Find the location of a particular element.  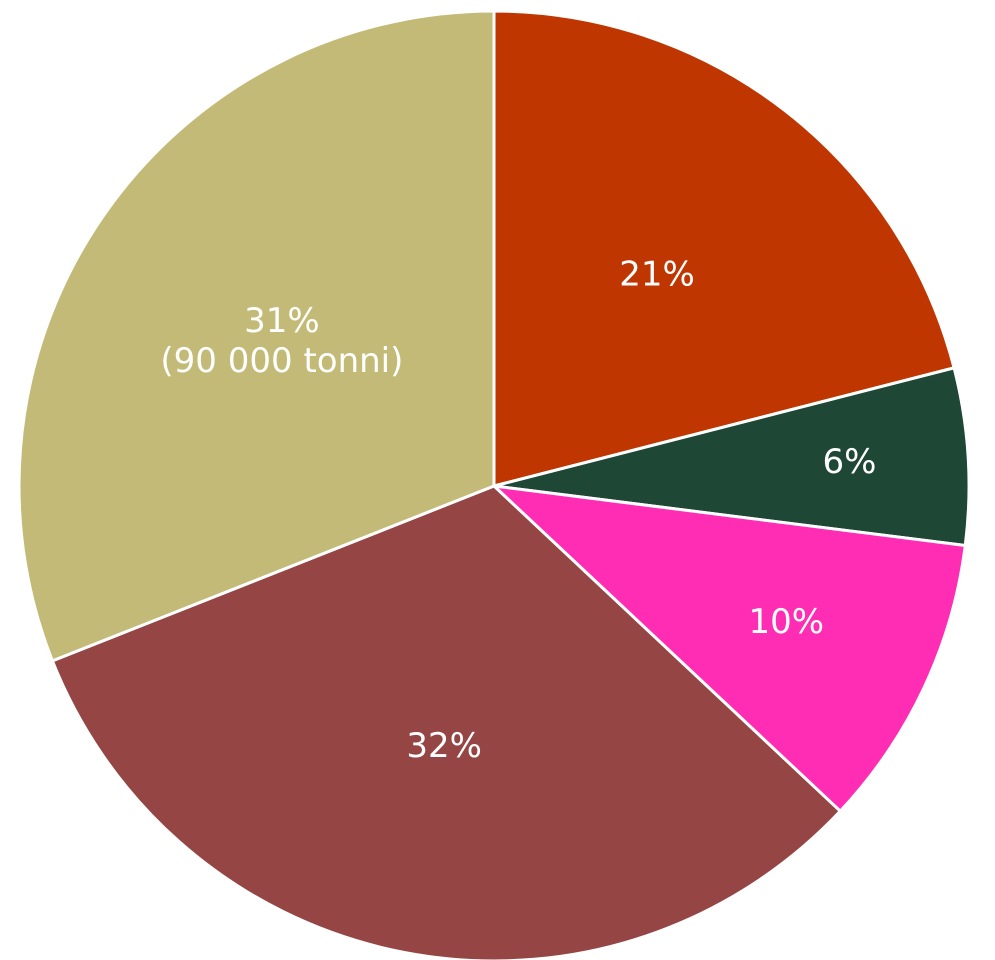

slice-label-4: 32% is located at coordinates (444, 746).